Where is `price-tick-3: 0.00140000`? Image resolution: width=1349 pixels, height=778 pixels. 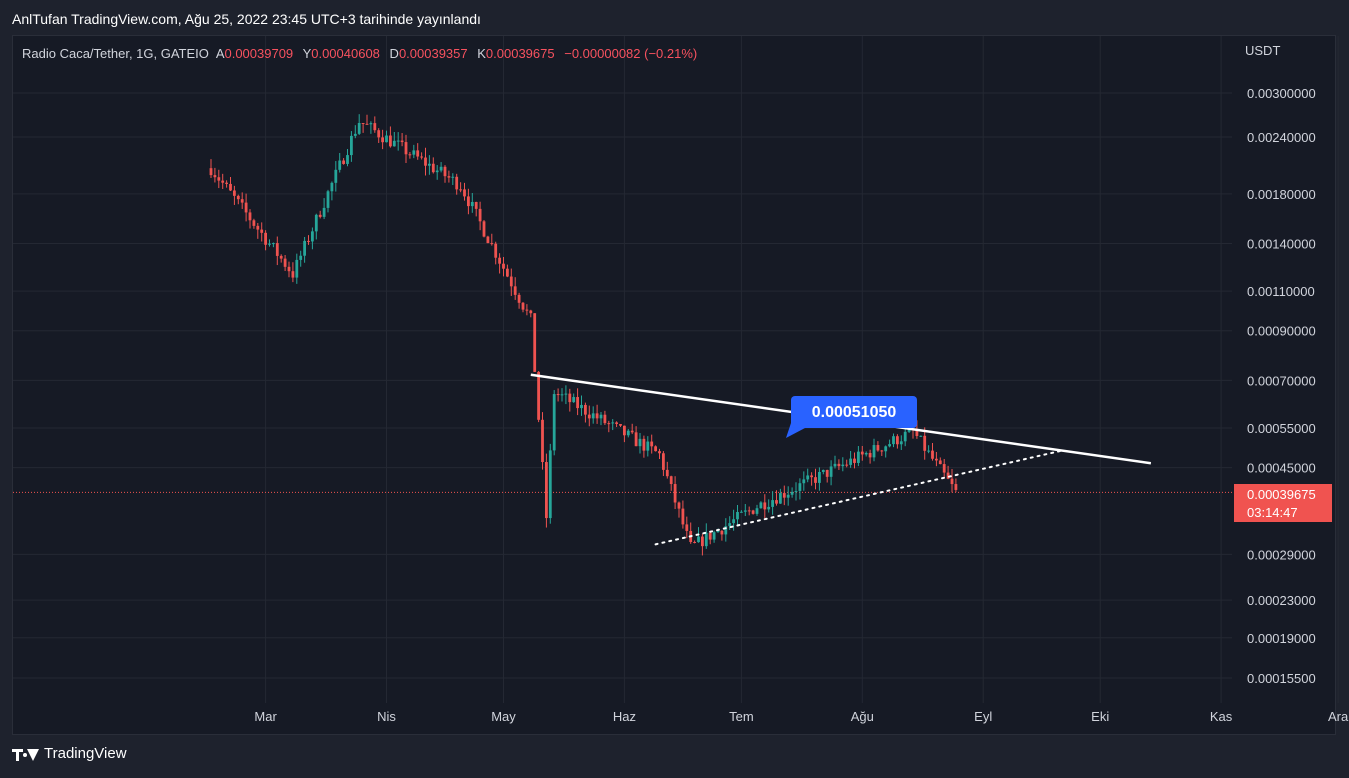
price-tick-3: 0.00140000 is located at coordinates (1281, 243).